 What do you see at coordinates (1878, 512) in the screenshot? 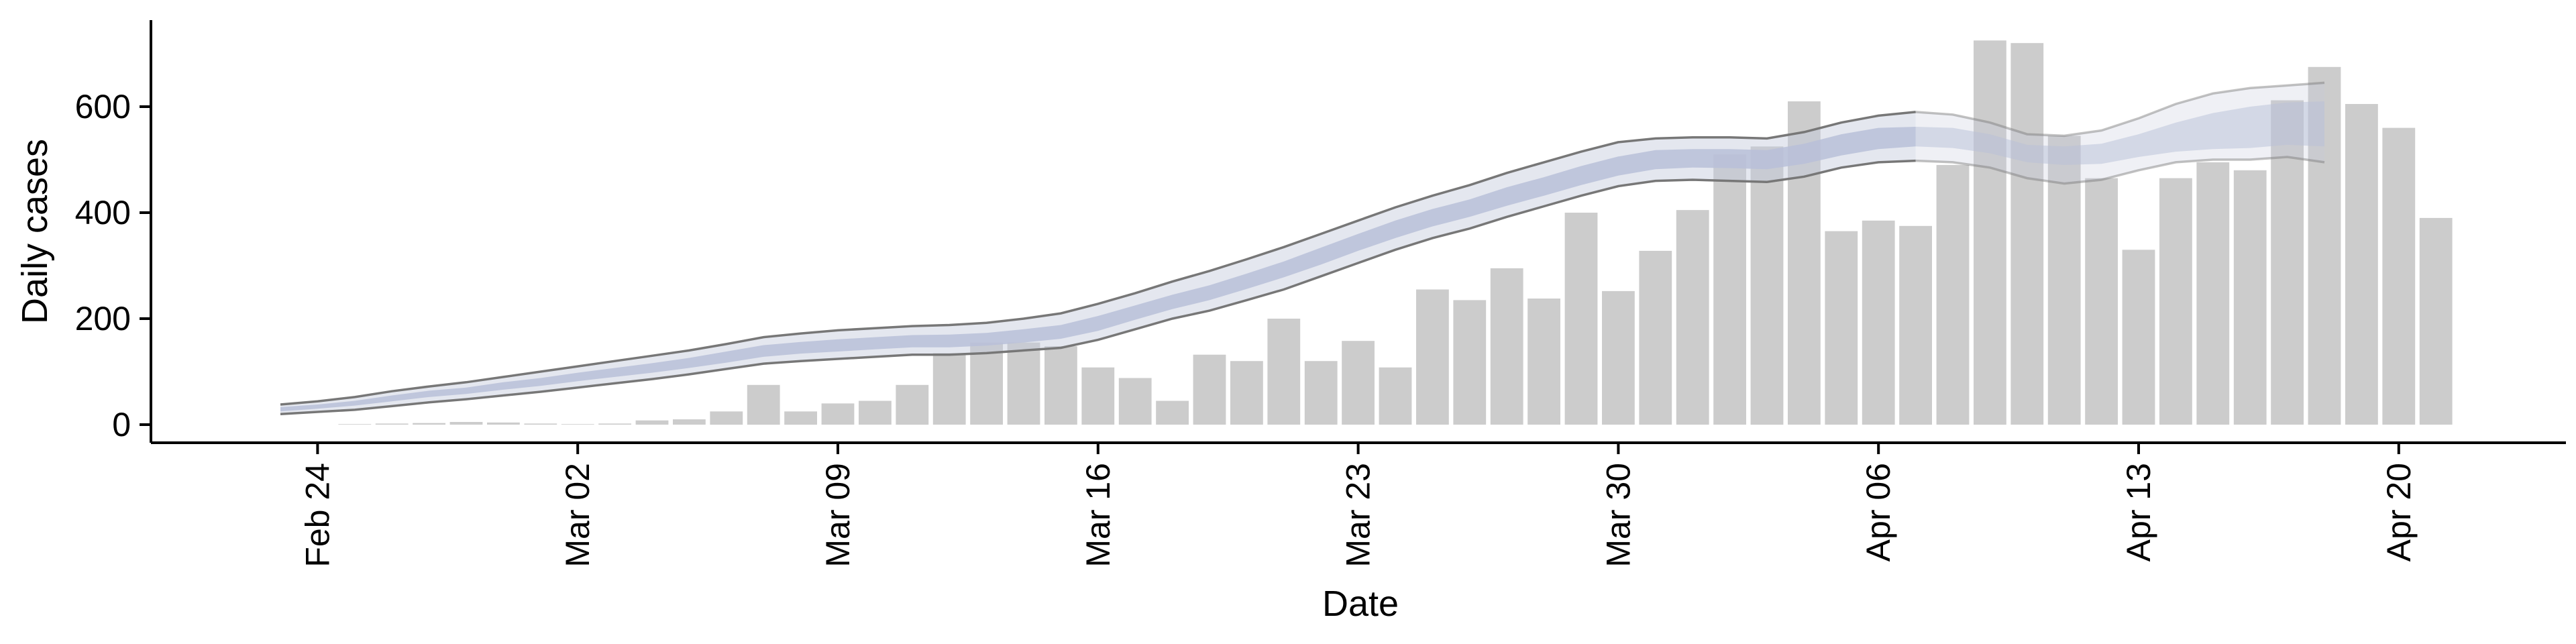
I see `x-tick-label: Apr 06` at bounding box center [1878, 512].